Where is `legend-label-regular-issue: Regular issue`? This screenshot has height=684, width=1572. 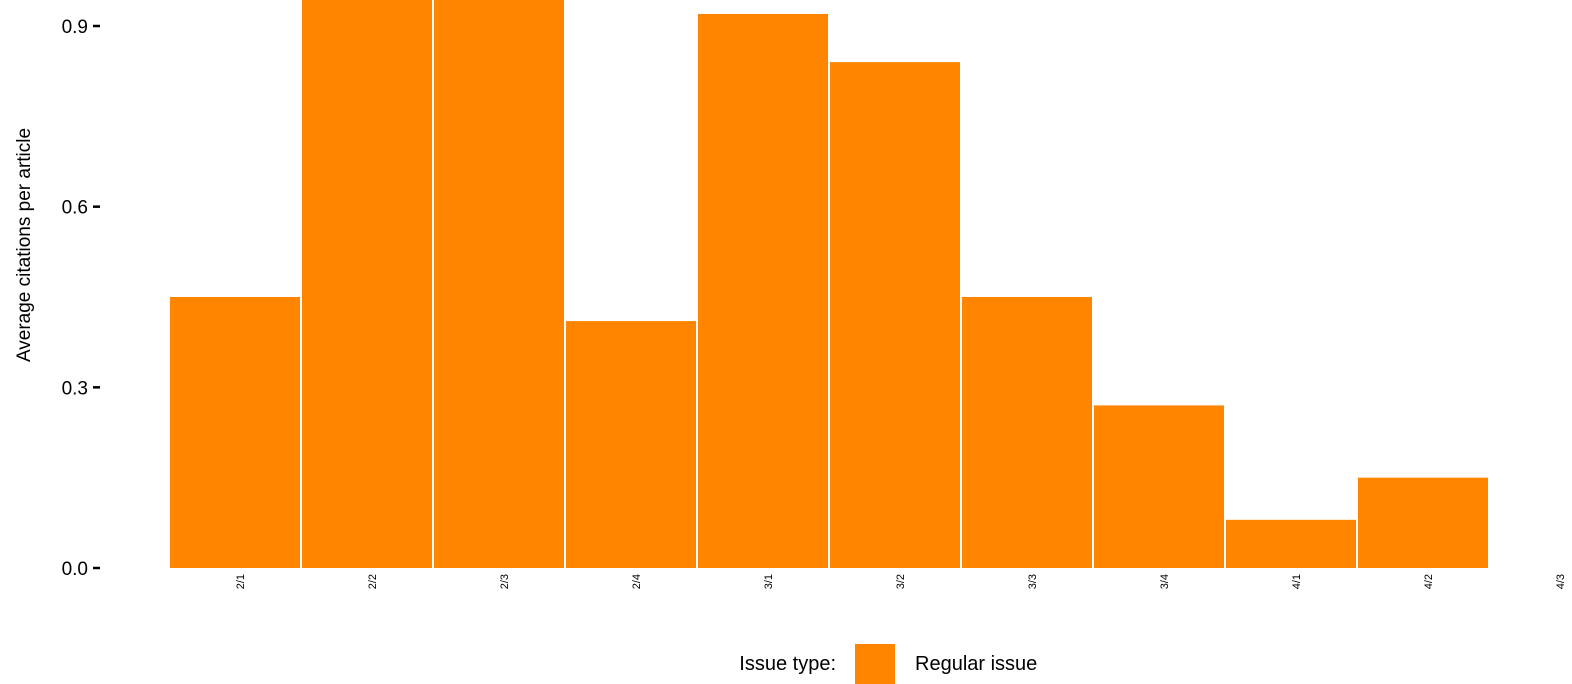 legend-label-regular-issue: Regular issue is located at coordinates (976, 664).